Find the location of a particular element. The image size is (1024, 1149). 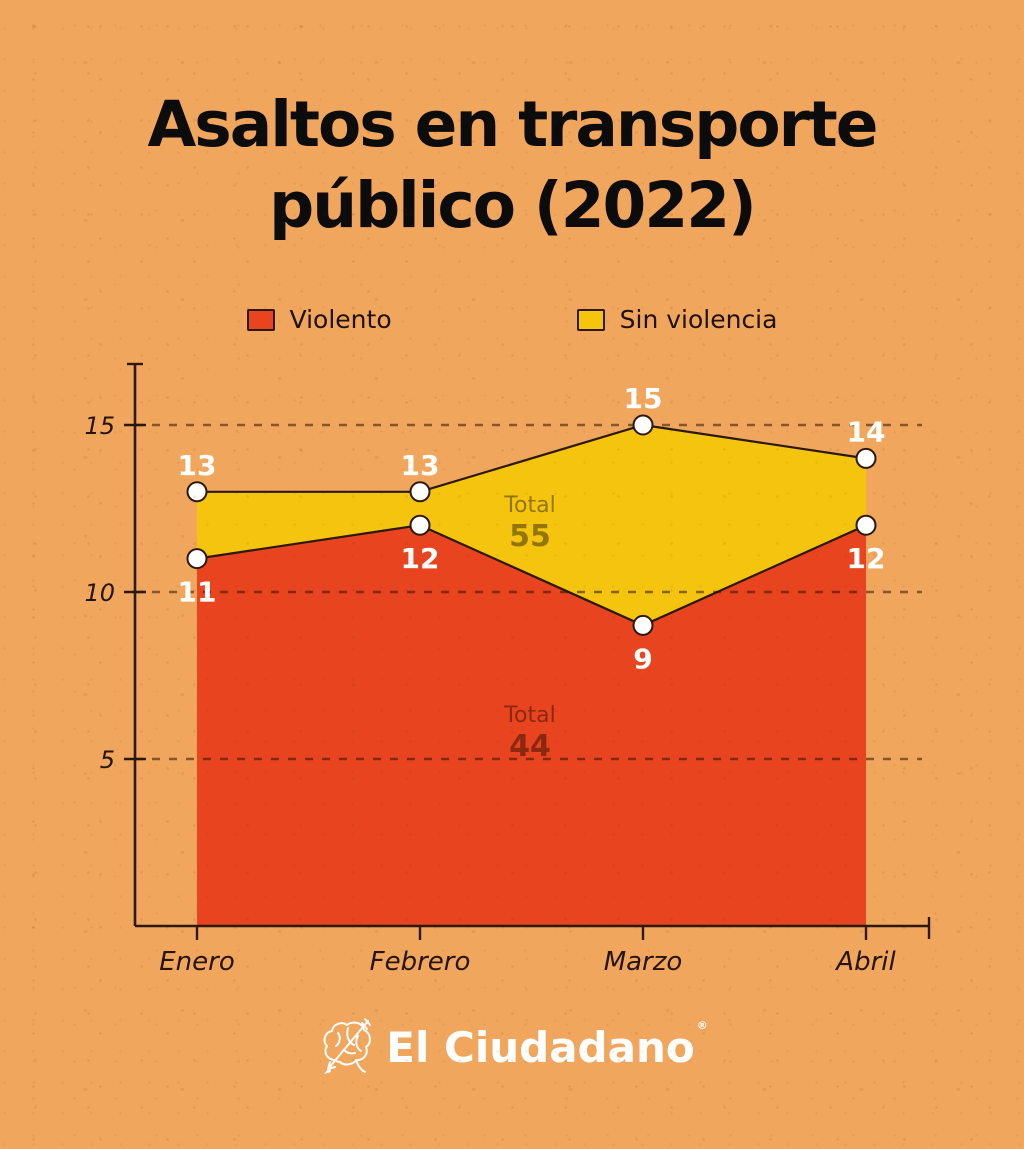

title-line-1: Asaltos en transporte is located at coordinates (512, 124).